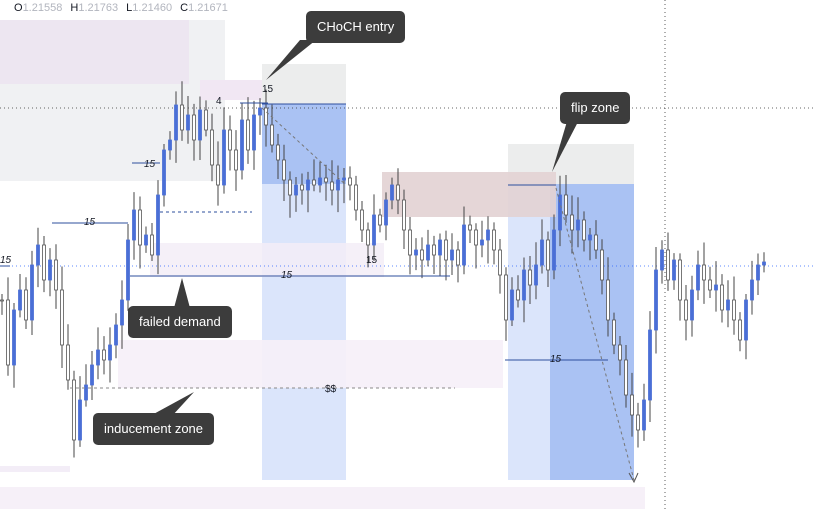 The height and width of the screenshot is (509, 814). Describe the element at coordinates (98, 8) in the screenshot. I see `ohlc-high-value: 1.21763` at that location.